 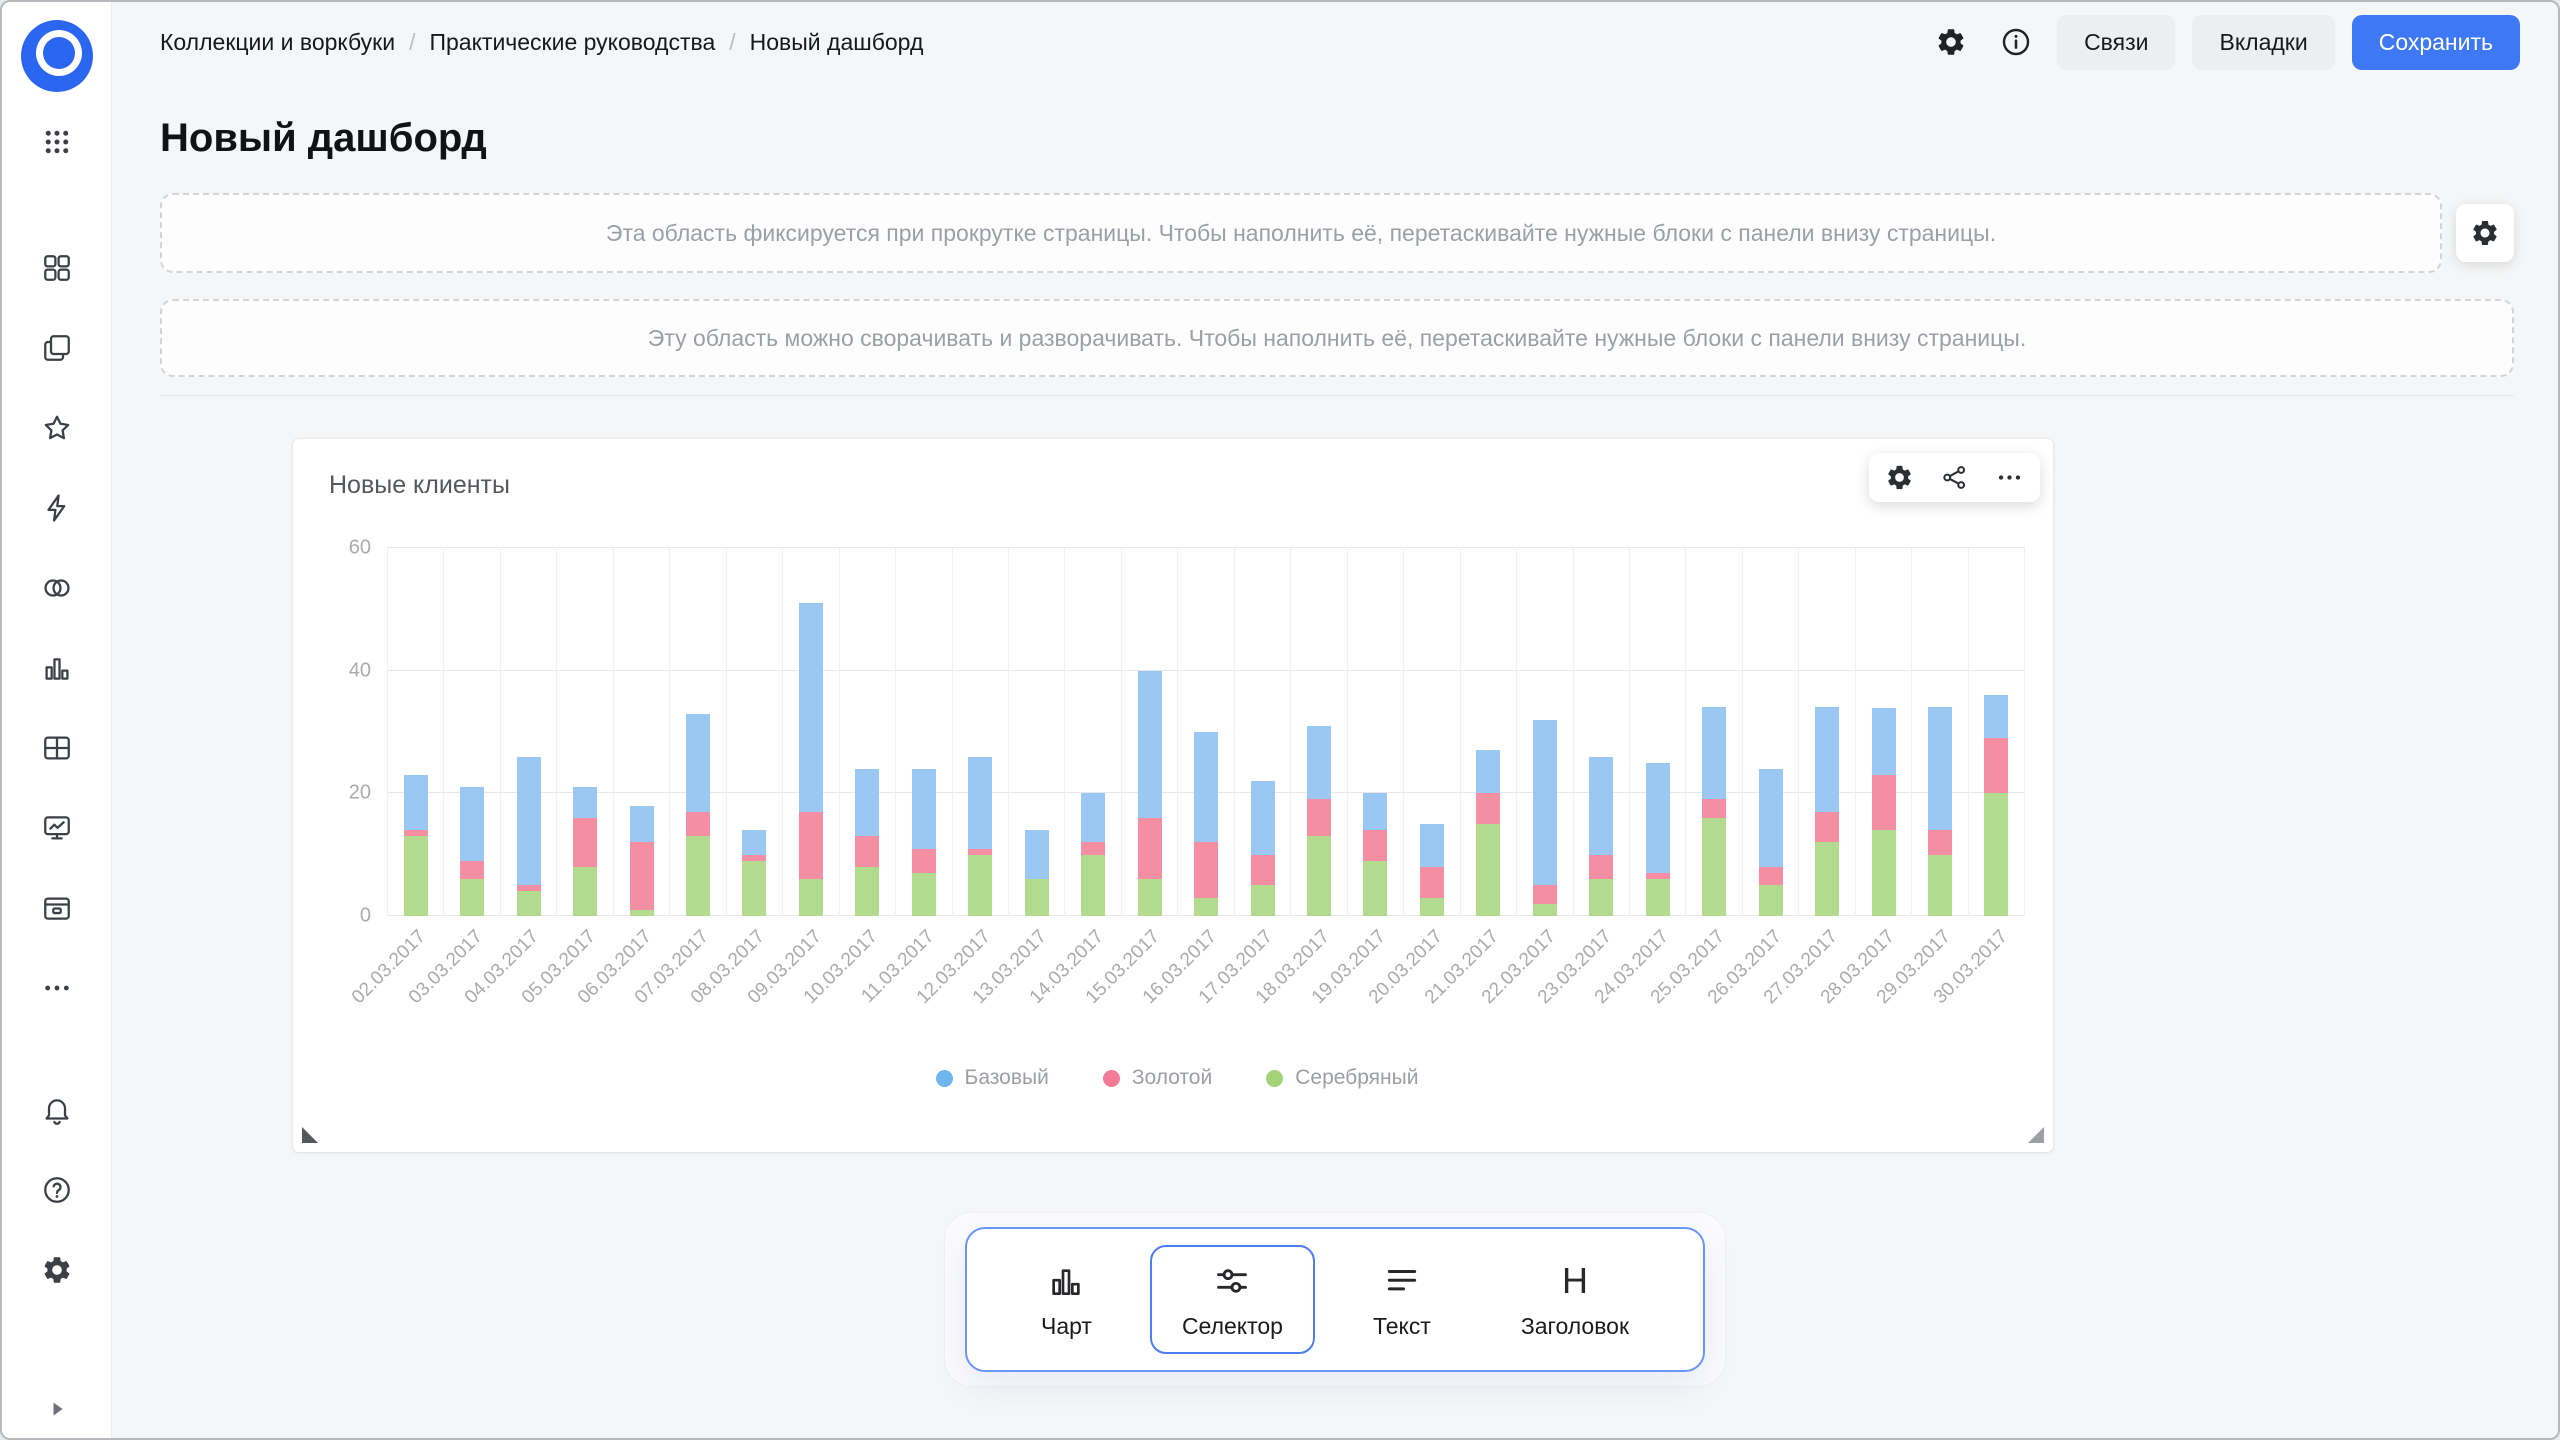 What do you see at coordinates (57, 268) in the screenshot?
I see `sidebar-item-widgets` at bounding box center [57, 268].